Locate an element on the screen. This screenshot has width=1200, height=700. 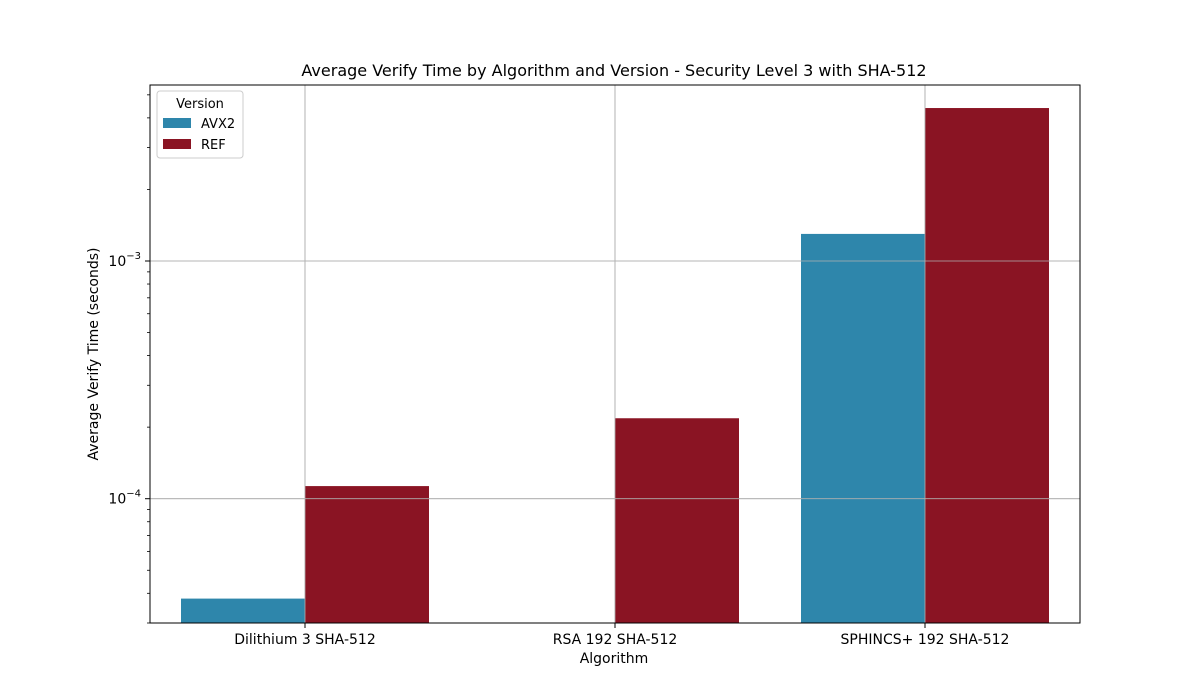
y-tick-label: 10⁻³ is located at coordinates (124, 260).